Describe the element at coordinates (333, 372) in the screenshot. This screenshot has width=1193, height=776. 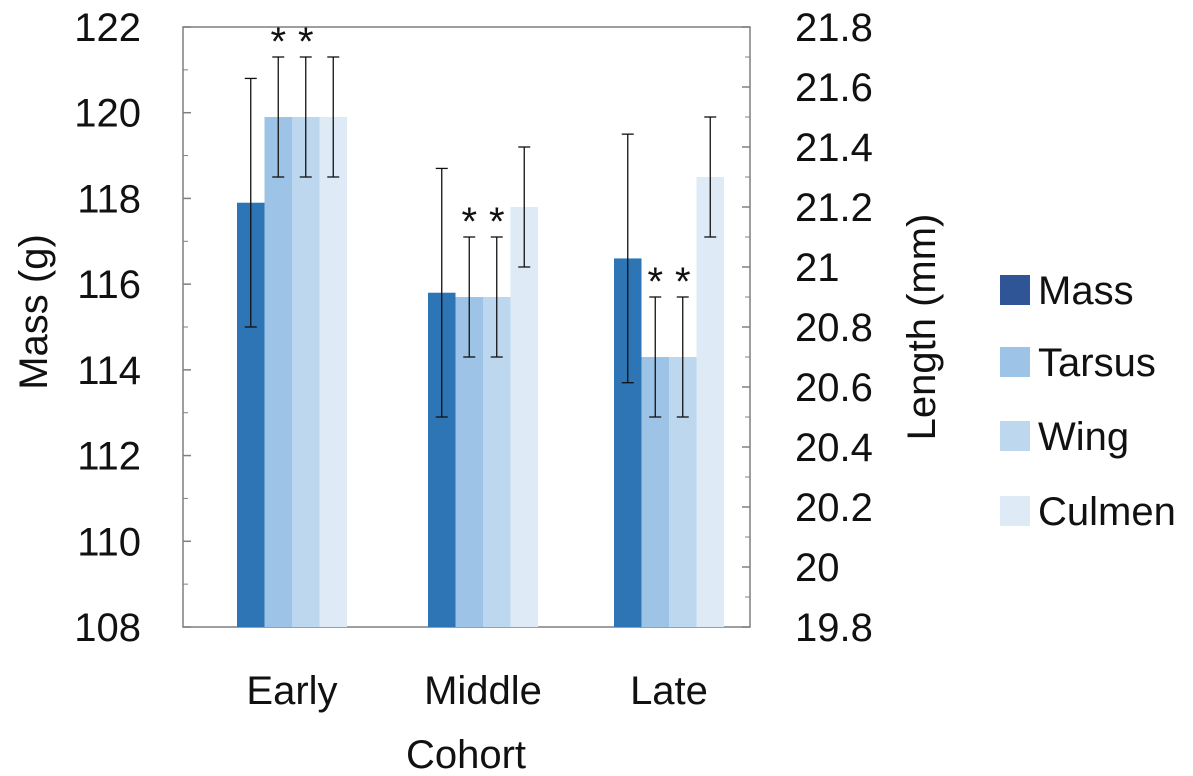
I see `bar-culmen-early` at that location.